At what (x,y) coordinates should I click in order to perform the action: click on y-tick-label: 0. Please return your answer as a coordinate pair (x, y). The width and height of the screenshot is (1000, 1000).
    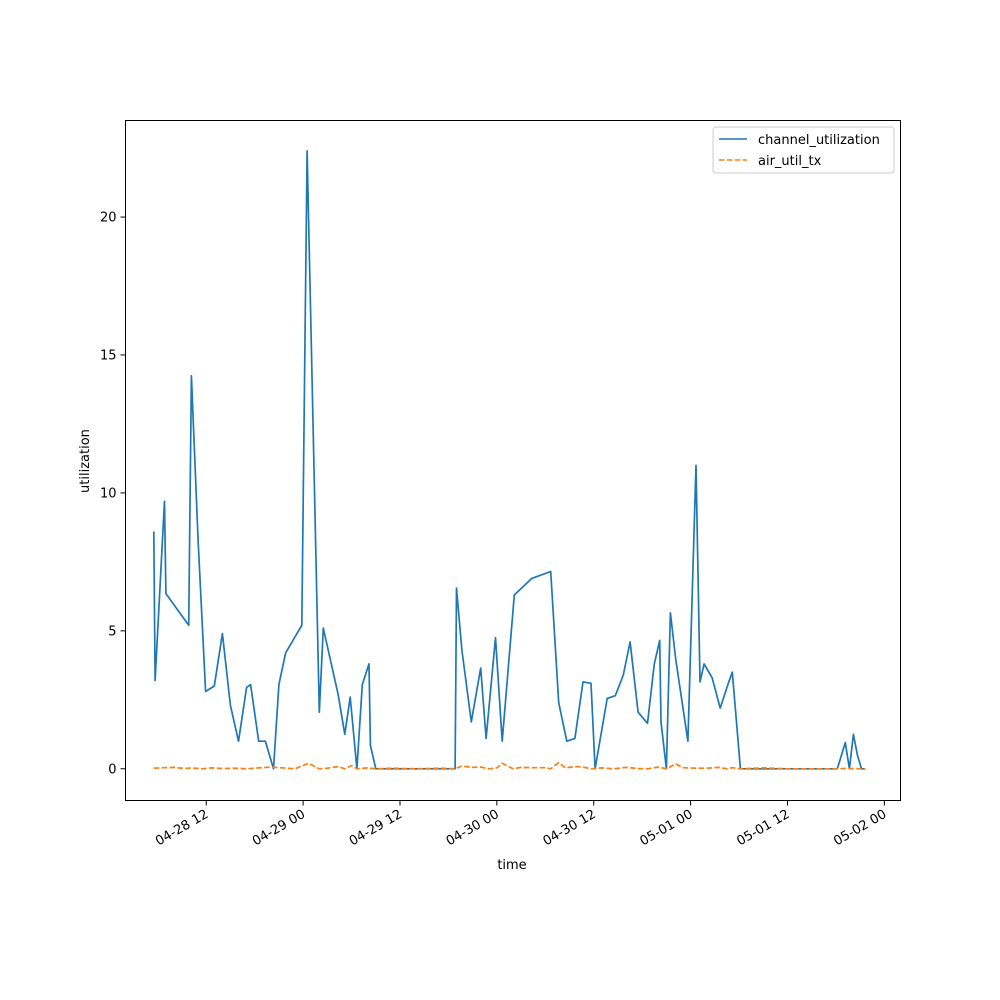
    Looking at the image, I should click on (112, 769).